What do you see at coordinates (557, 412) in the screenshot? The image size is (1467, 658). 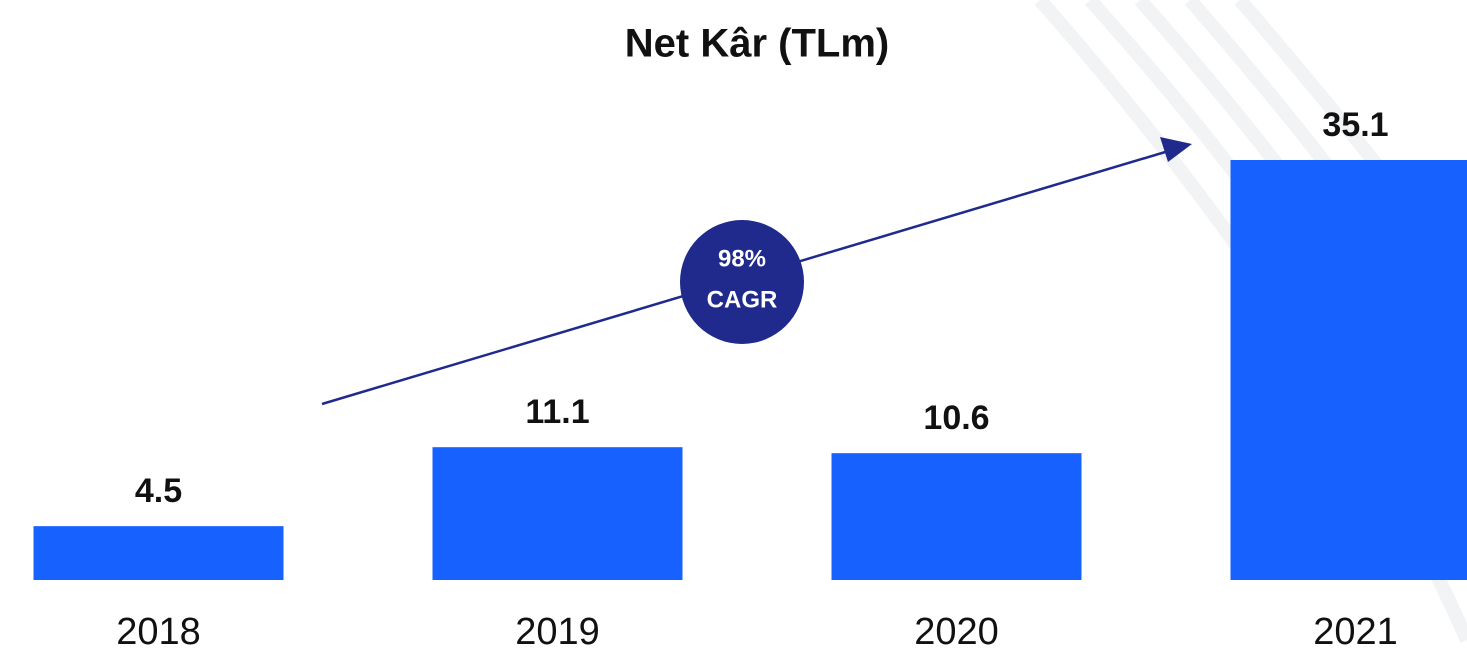 I see `value-label: 11.1` at bounding box center [557, 412].